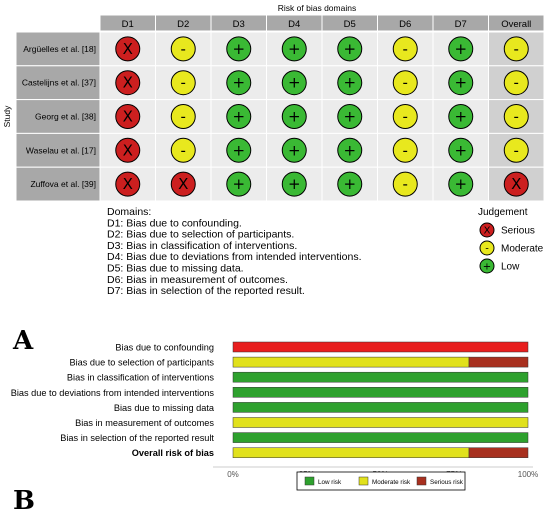  Describe the element at coordinates (487, 248) in the screenshot. I see `legend-moderate-dot` at that location.